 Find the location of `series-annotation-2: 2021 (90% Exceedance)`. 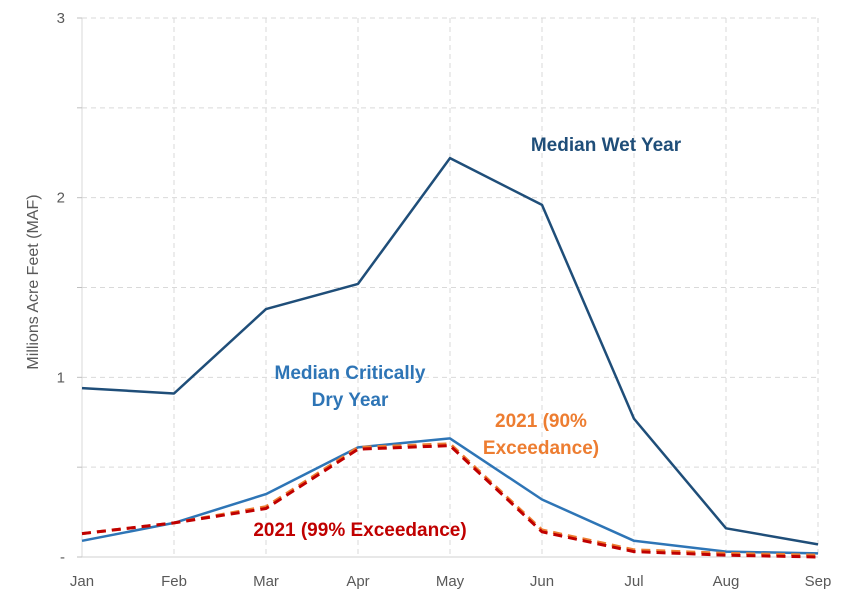

series-annotation-2: 2021 (90% Exceedance) is located at coordinates (541, 435).